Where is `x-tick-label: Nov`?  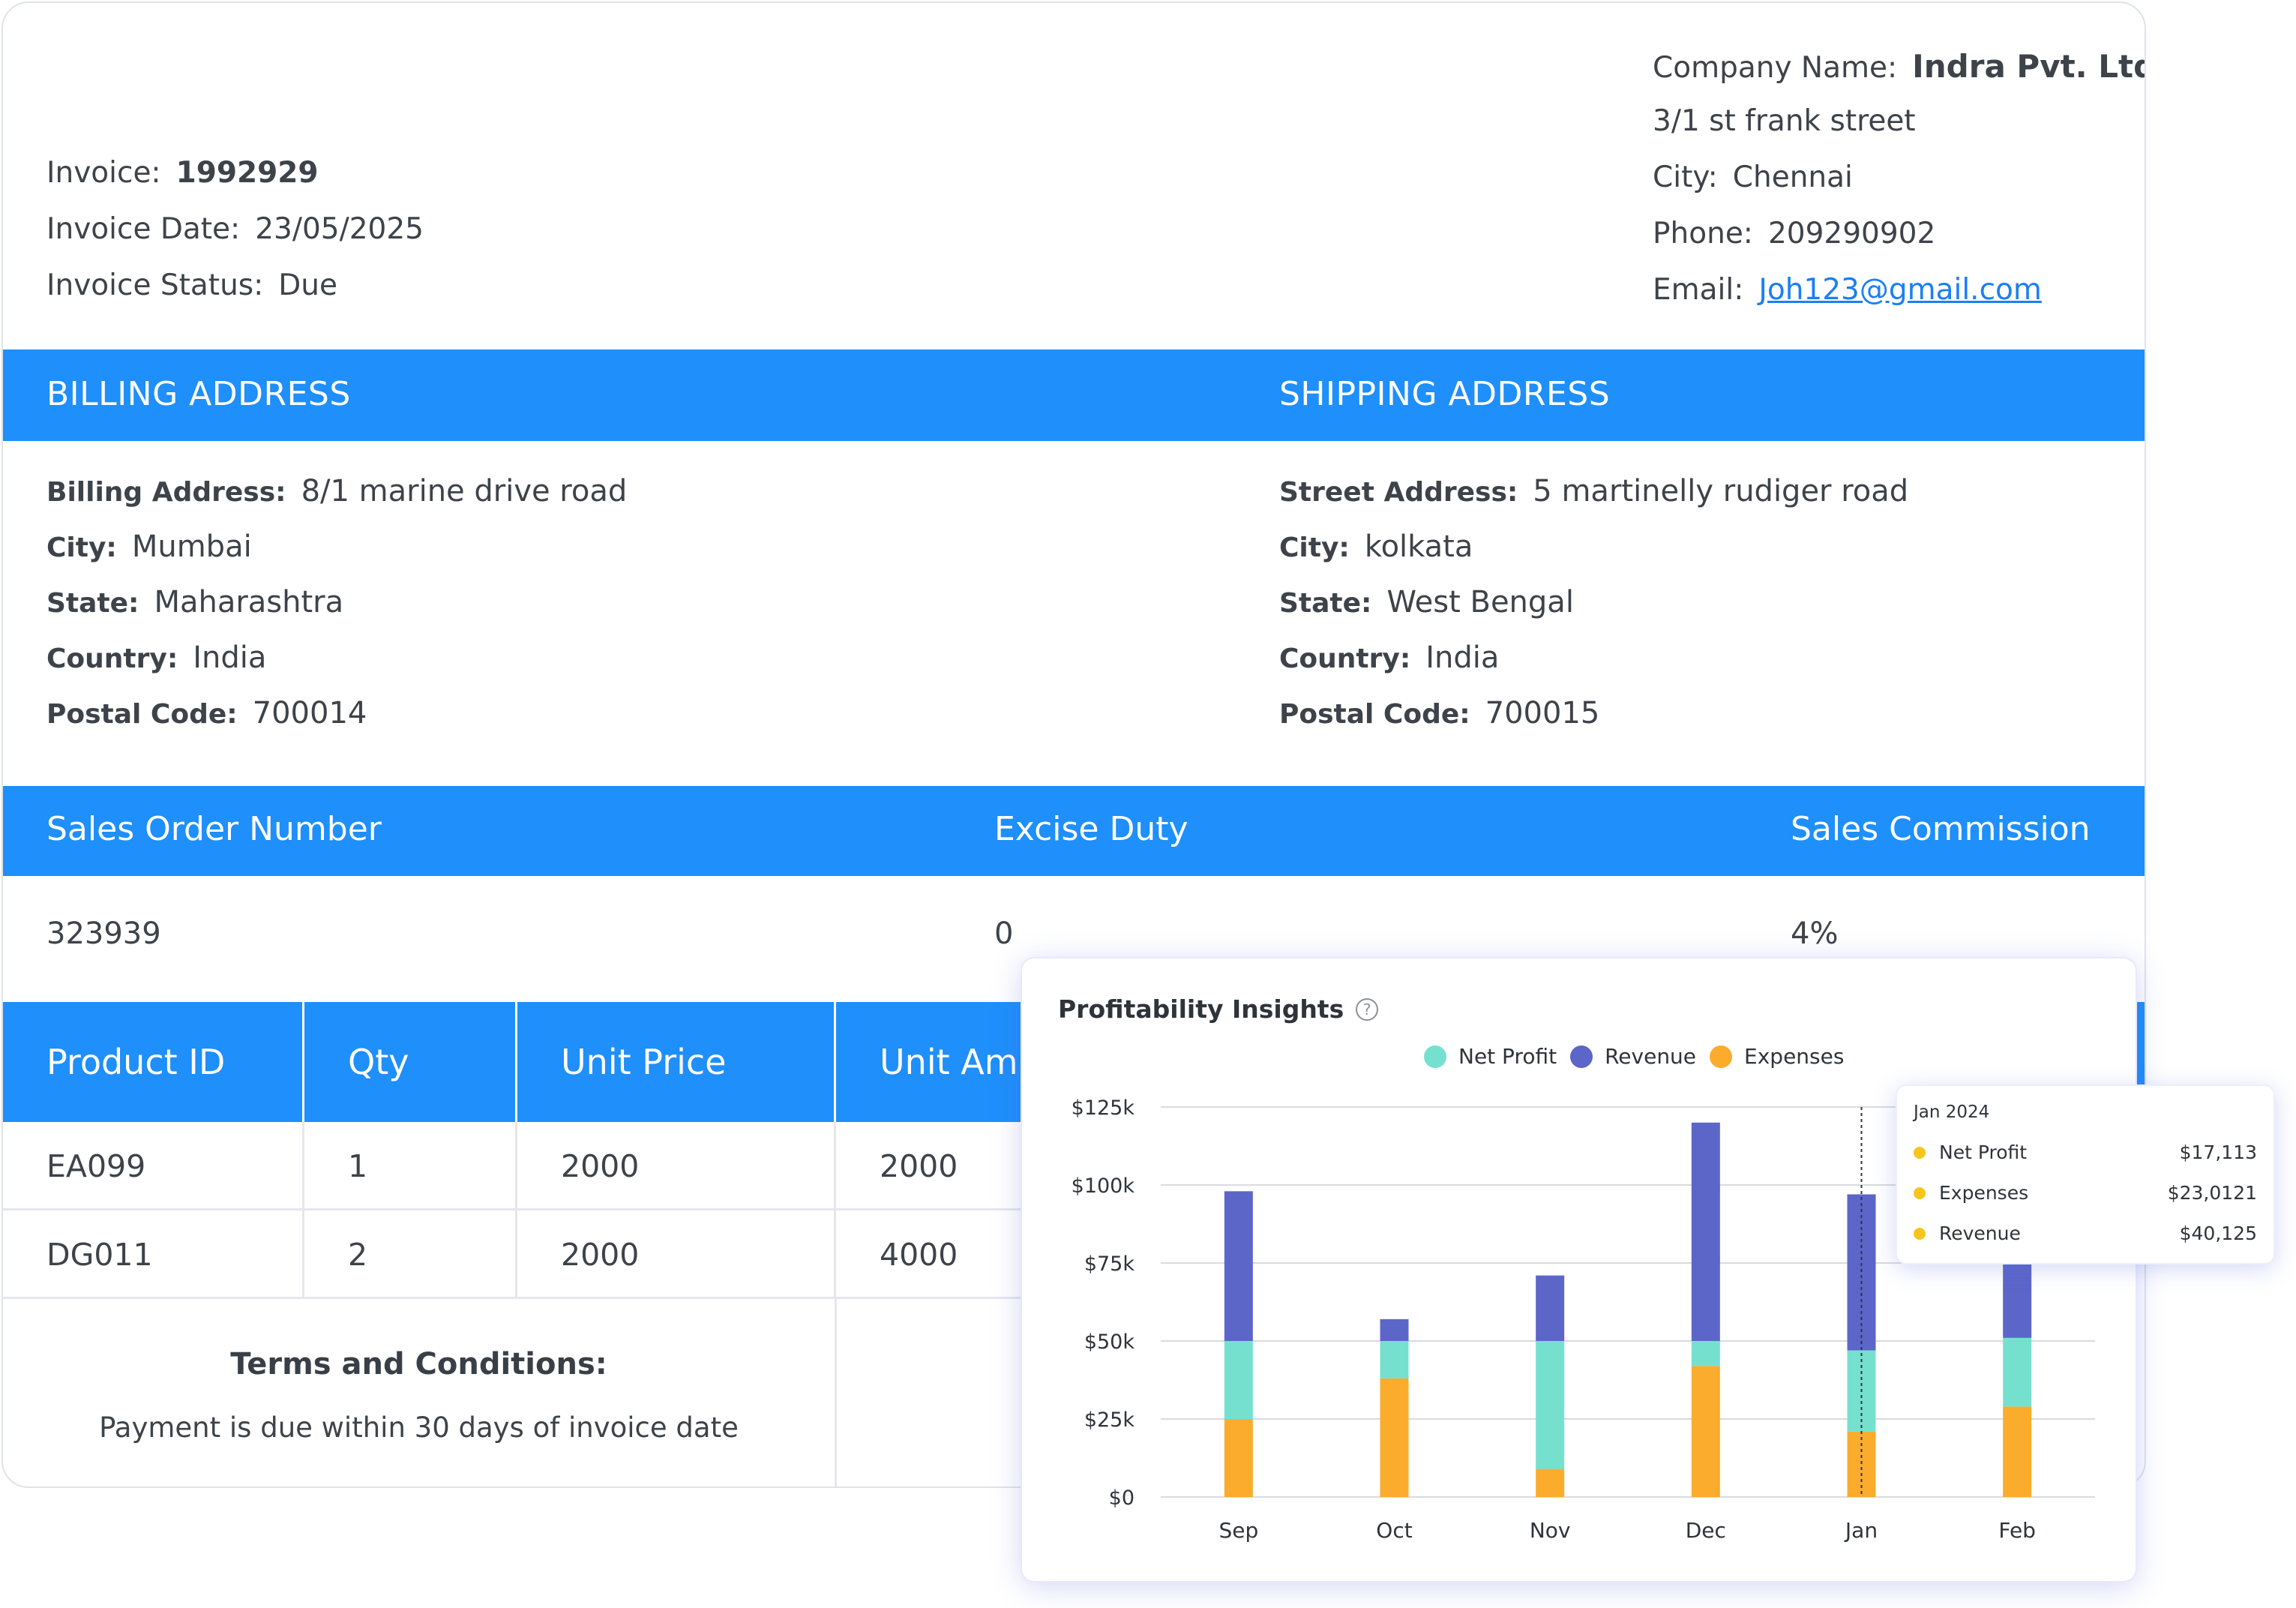 x-tick-label: Nov is located at coordinates (1550, 1530).